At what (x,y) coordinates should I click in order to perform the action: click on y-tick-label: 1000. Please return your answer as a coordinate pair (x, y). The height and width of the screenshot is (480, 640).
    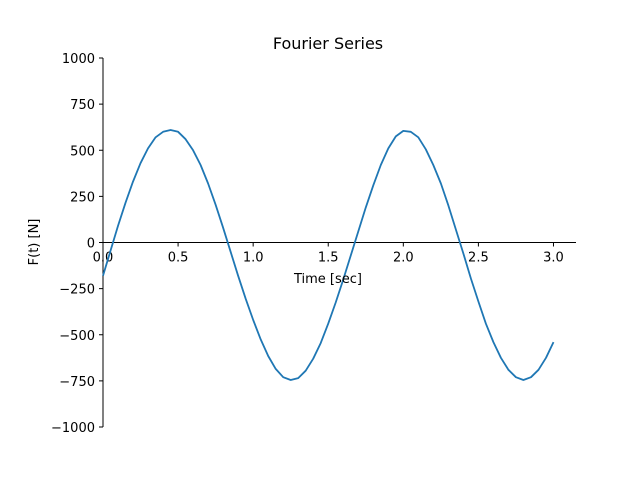
    Looking at the image, I should click on (78, 59).